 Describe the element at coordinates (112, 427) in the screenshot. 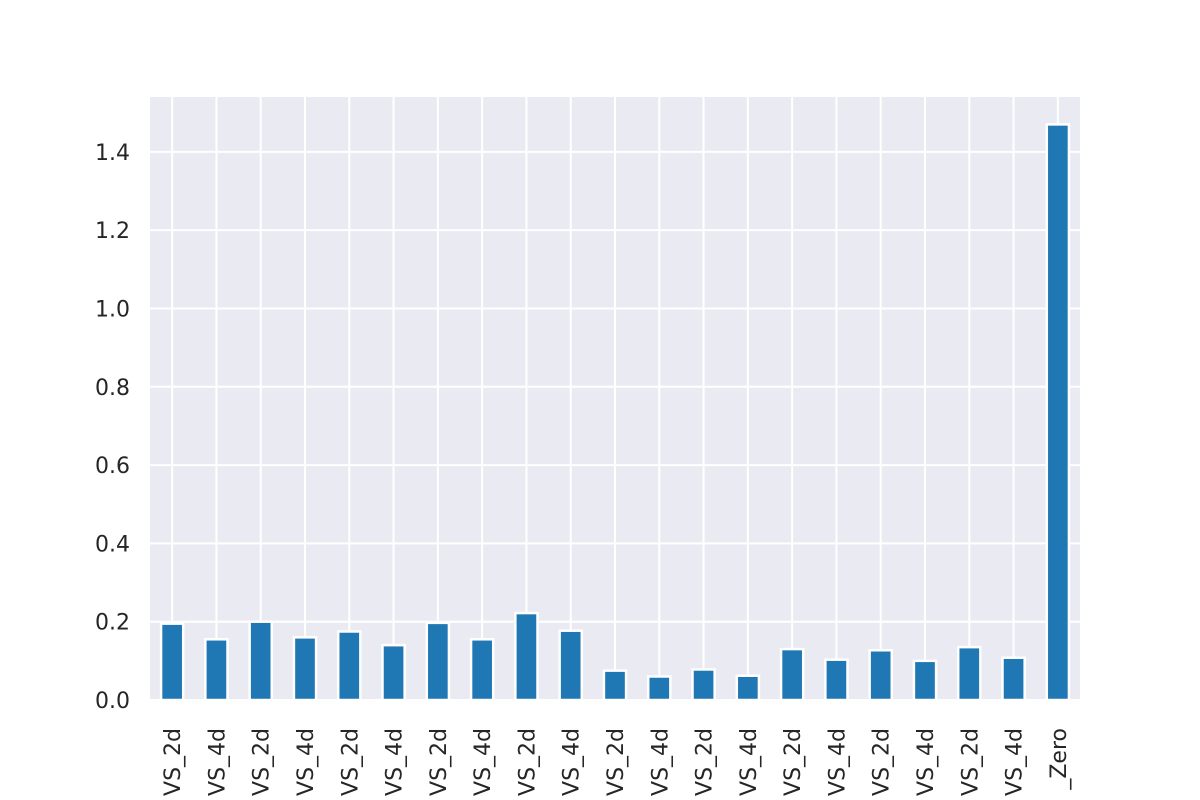

I see `y-axis-ticks: 0.0 0.2 0.4 0.6 0.8 1.0 1.2 1.4` at that location.